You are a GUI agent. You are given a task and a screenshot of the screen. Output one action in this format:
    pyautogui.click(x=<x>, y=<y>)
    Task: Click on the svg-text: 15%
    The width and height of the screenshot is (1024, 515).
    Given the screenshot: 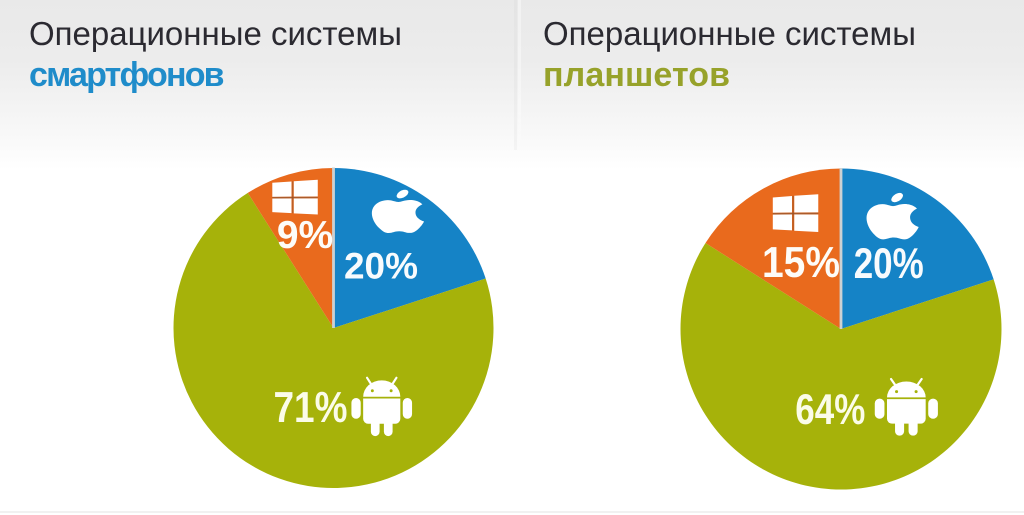 What is the action you would take?
    pyautogui.click(x=801, y=263)
    